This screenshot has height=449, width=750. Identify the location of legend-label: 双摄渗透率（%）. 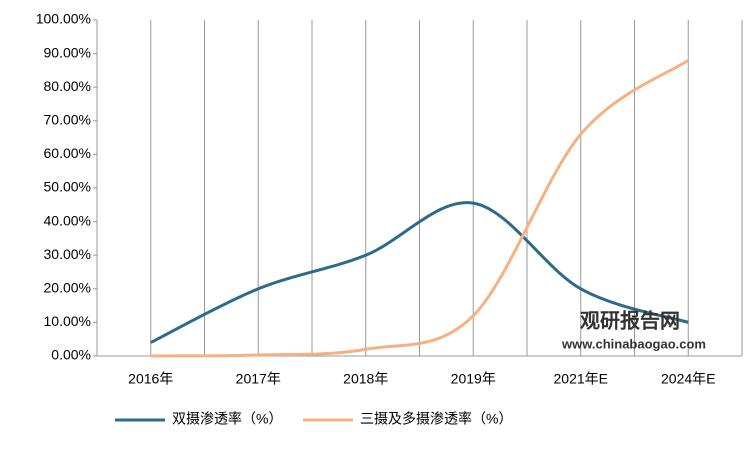
(227, 419).